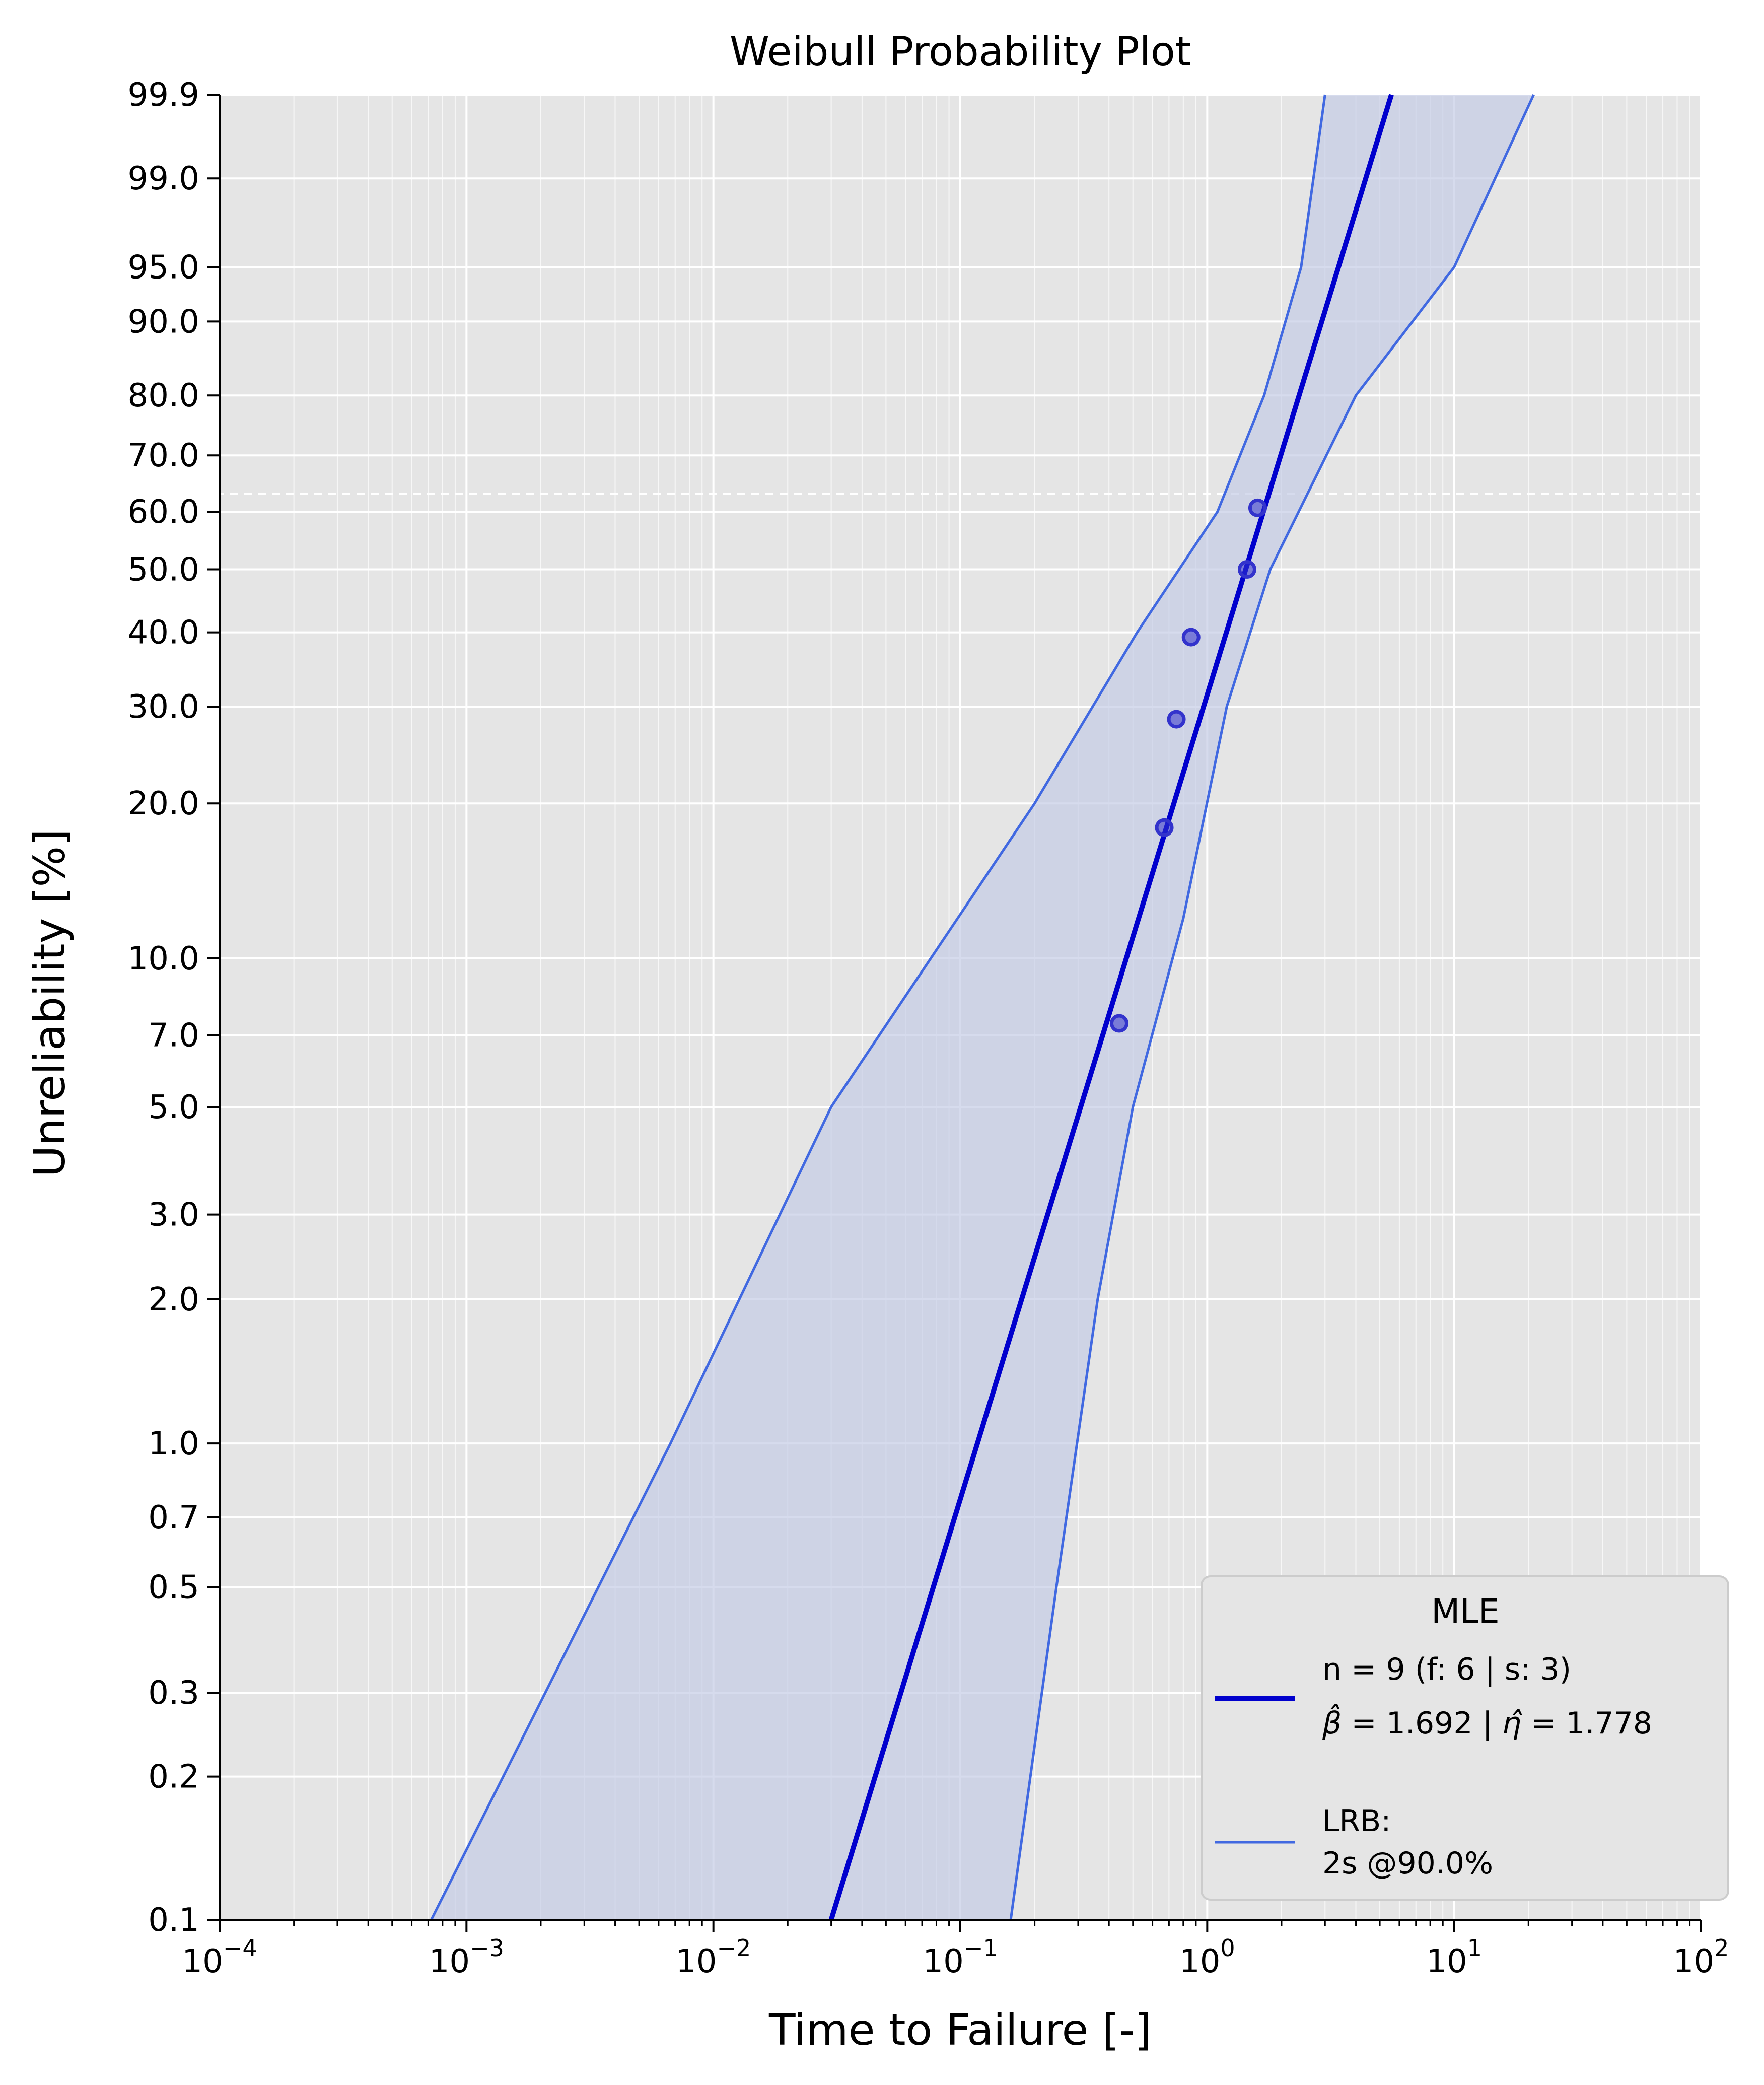 The width and height of the screenshot is (1764, 2085). What do you see at coordinates (173, 1444) in the screenshot?
I see `y-tick-label: 1.0` at bounding box center [173, 1444].